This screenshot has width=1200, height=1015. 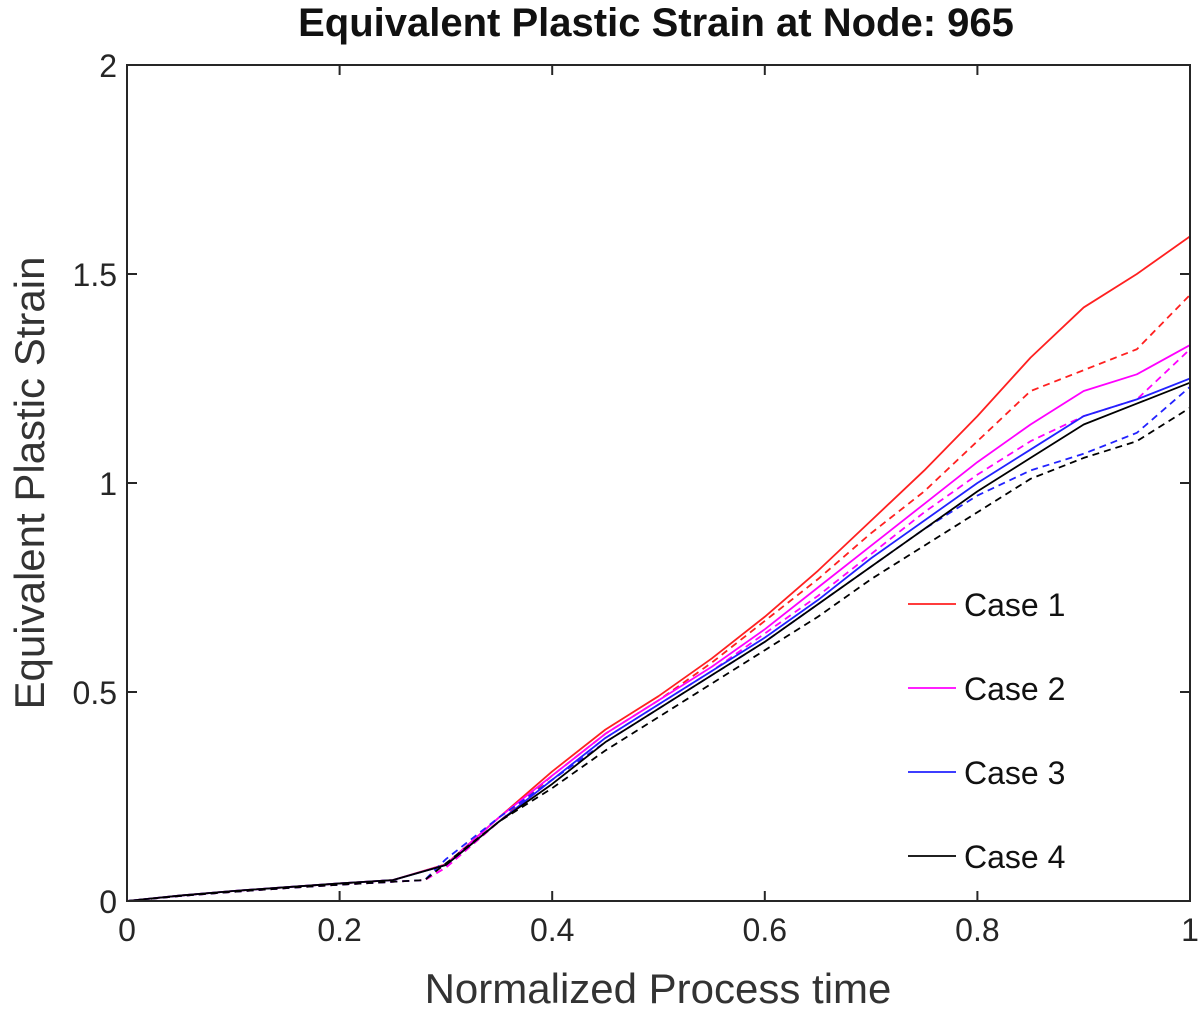 What do you see at coordinates (1190, 930) in the screenshot?
I see `x-tick-label: 1` at bounding box center [1190, 930].